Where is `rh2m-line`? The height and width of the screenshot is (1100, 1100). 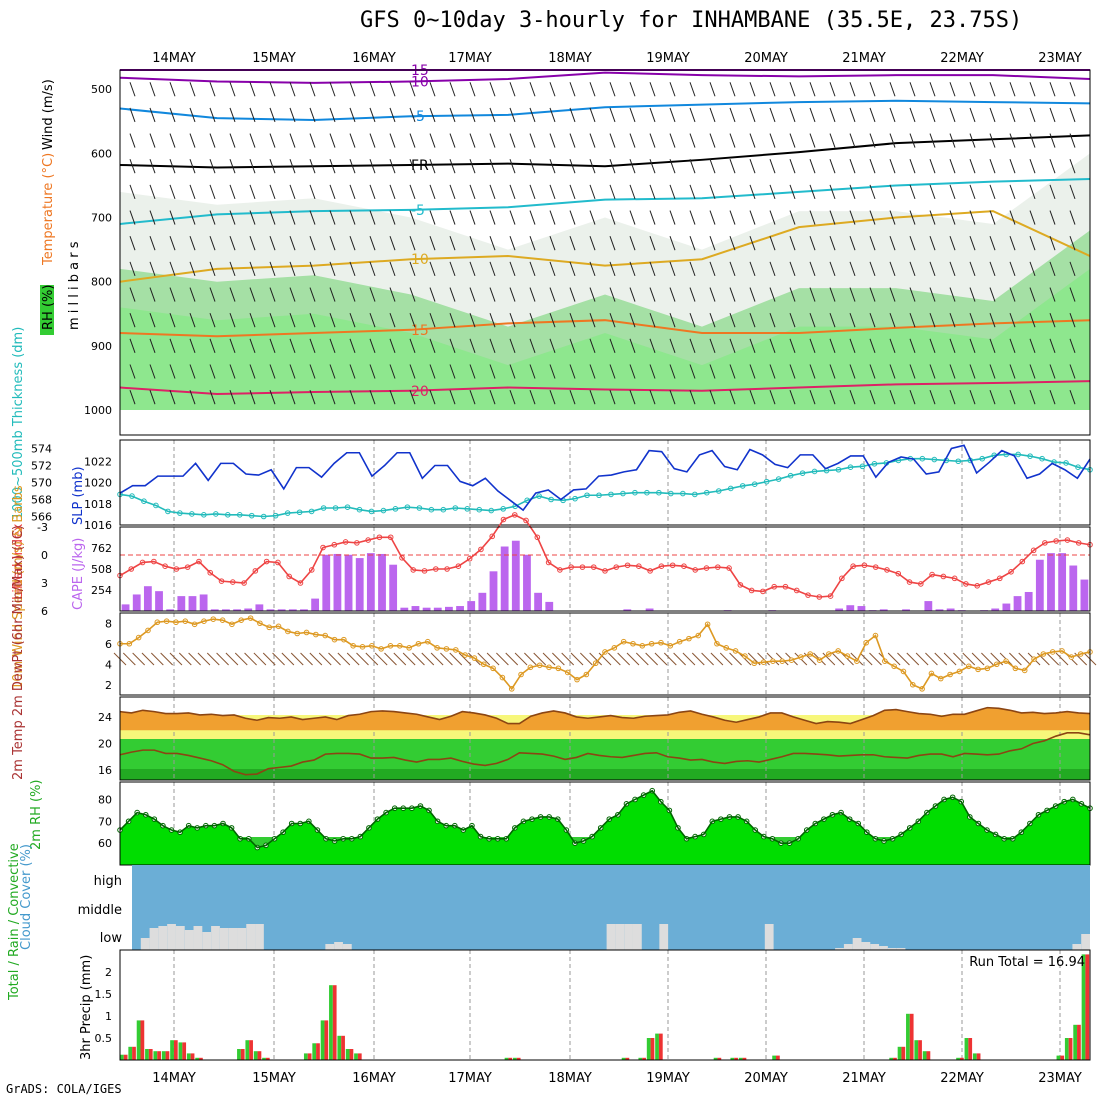 rh2m-line is located at coordinates (605, 819).